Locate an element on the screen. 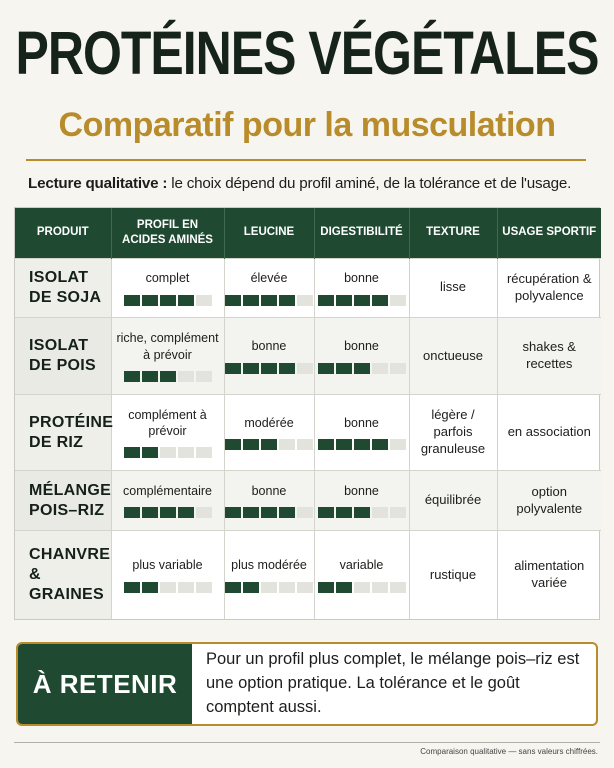 This screenshot has width=614, height=768. leucine-label: plus modérée is located at coordinates (269, 565).